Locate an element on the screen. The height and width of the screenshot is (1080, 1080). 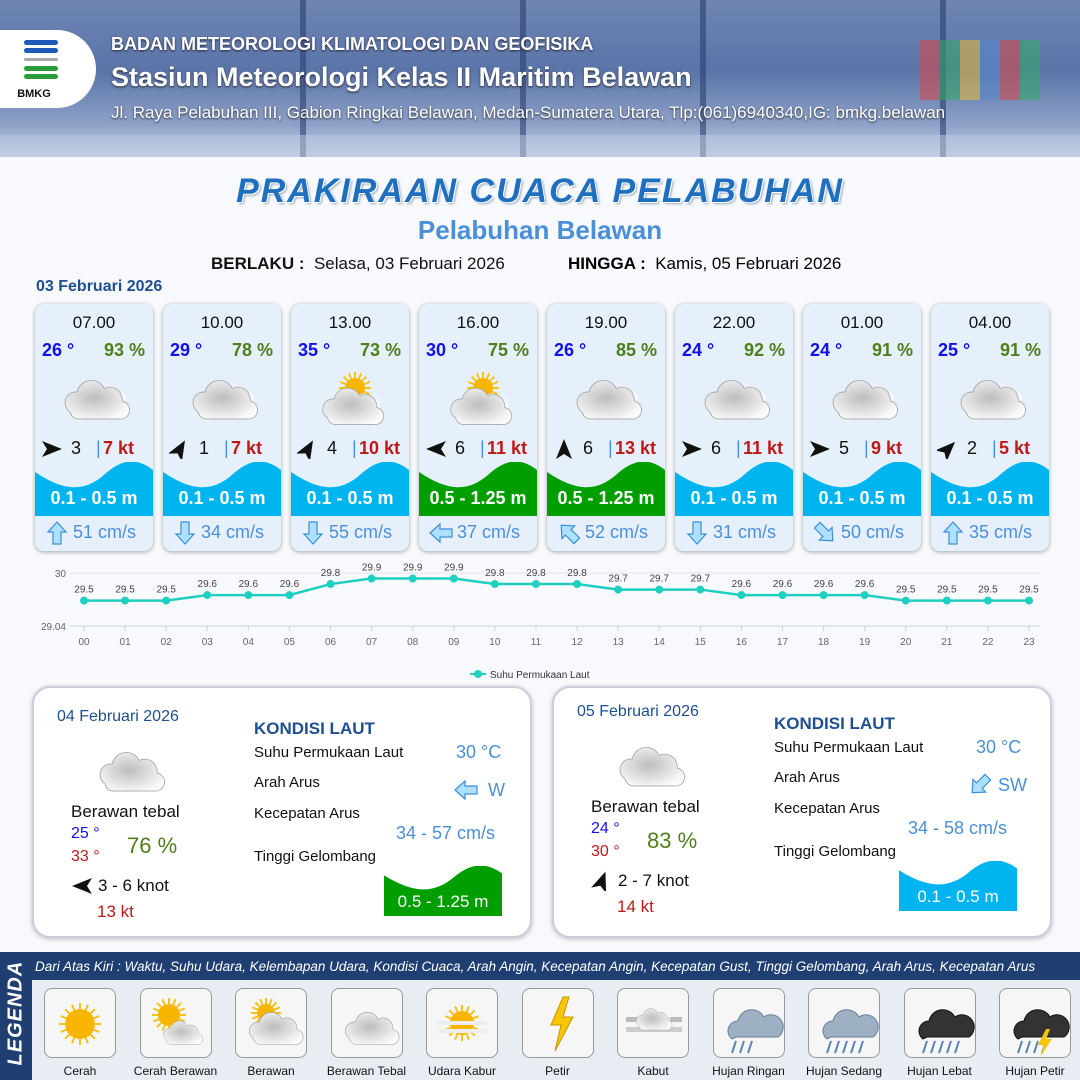
humidity: 78 % is located at coordinates (252, 350).